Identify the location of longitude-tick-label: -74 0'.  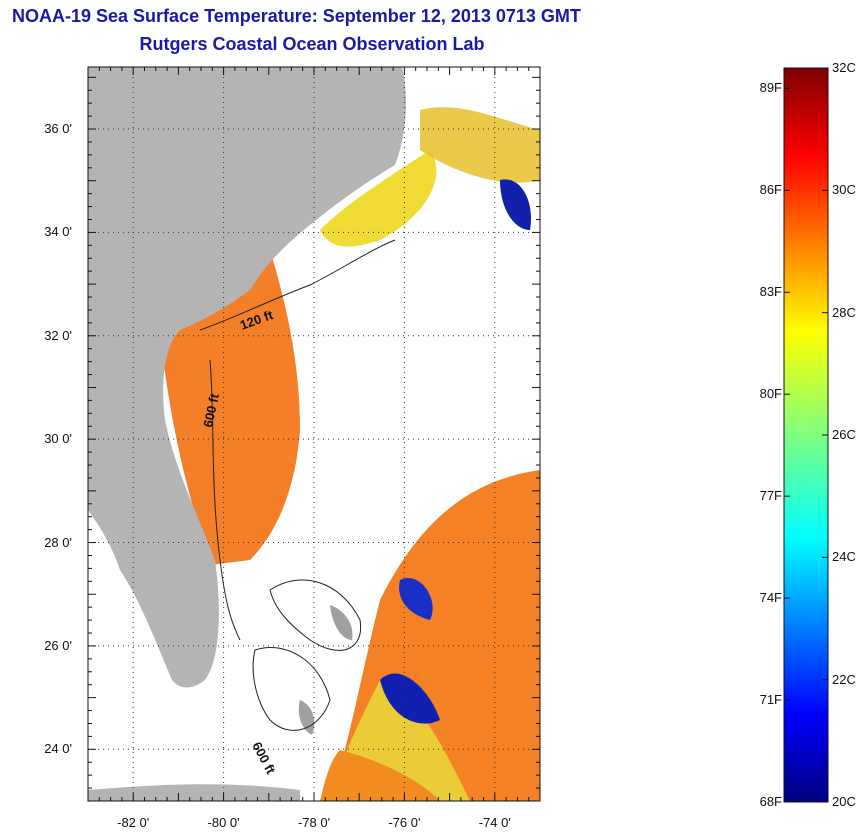
(494, 822).